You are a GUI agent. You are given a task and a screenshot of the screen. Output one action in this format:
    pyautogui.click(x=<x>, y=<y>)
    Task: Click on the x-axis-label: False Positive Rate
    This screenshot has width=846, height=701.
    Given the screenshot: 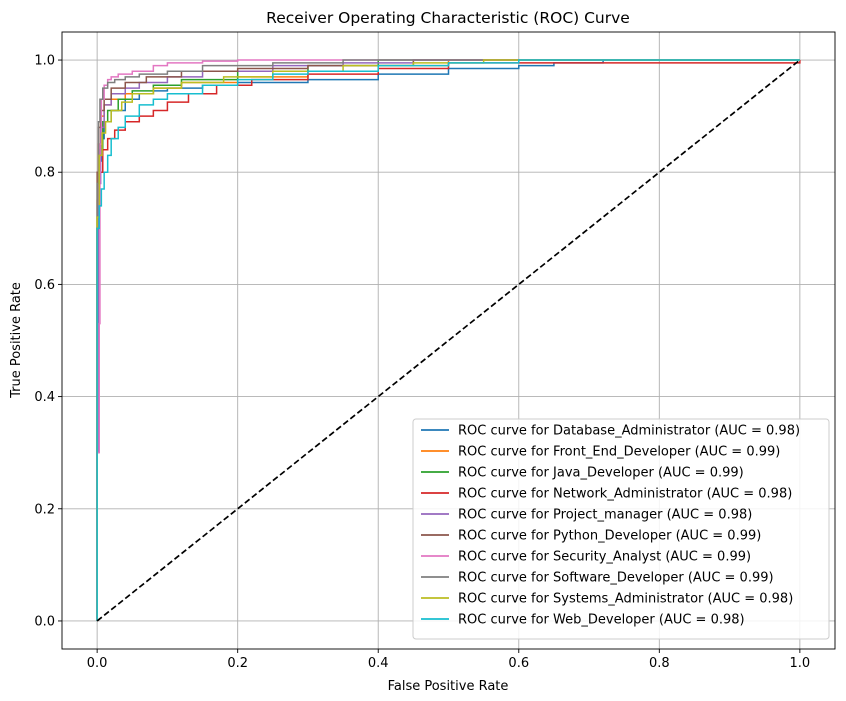 What is the action you would take?
    pyautogui.click(x=448, y=686)
    